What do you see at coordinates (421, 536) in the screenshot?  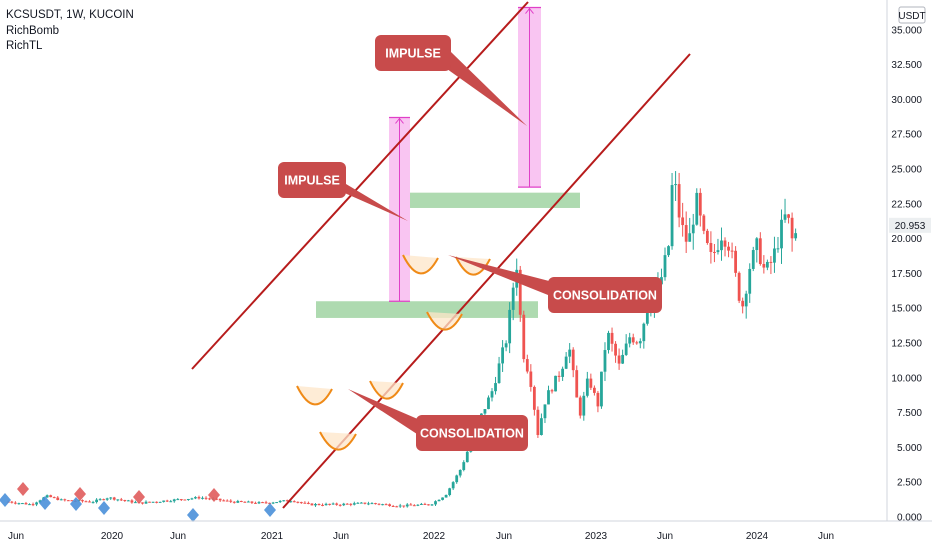 I see `time-axis: Jun 2020 Jun 2021 Jun 2022 Jun 2023 Jun 2024 Jun` at bounding box center [421, 536].